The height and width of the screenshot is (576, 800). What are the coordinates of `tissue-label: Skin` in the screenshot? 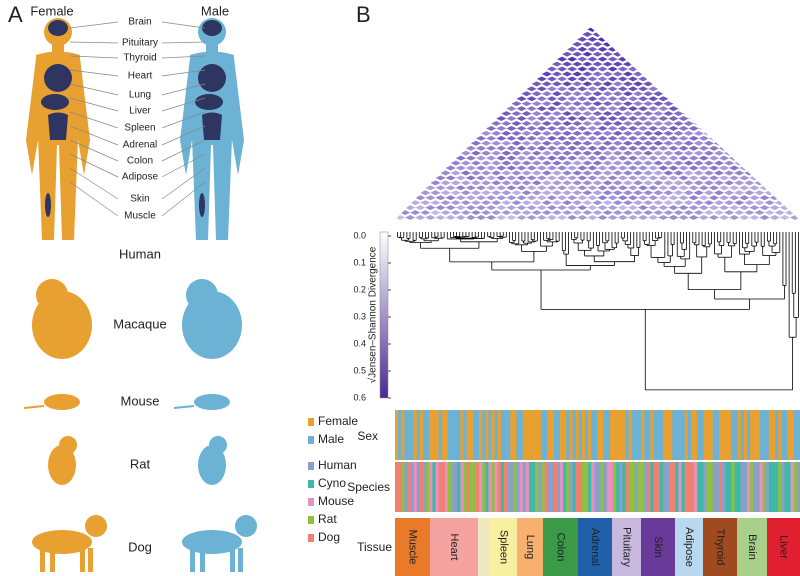 It's located at (658, 546).